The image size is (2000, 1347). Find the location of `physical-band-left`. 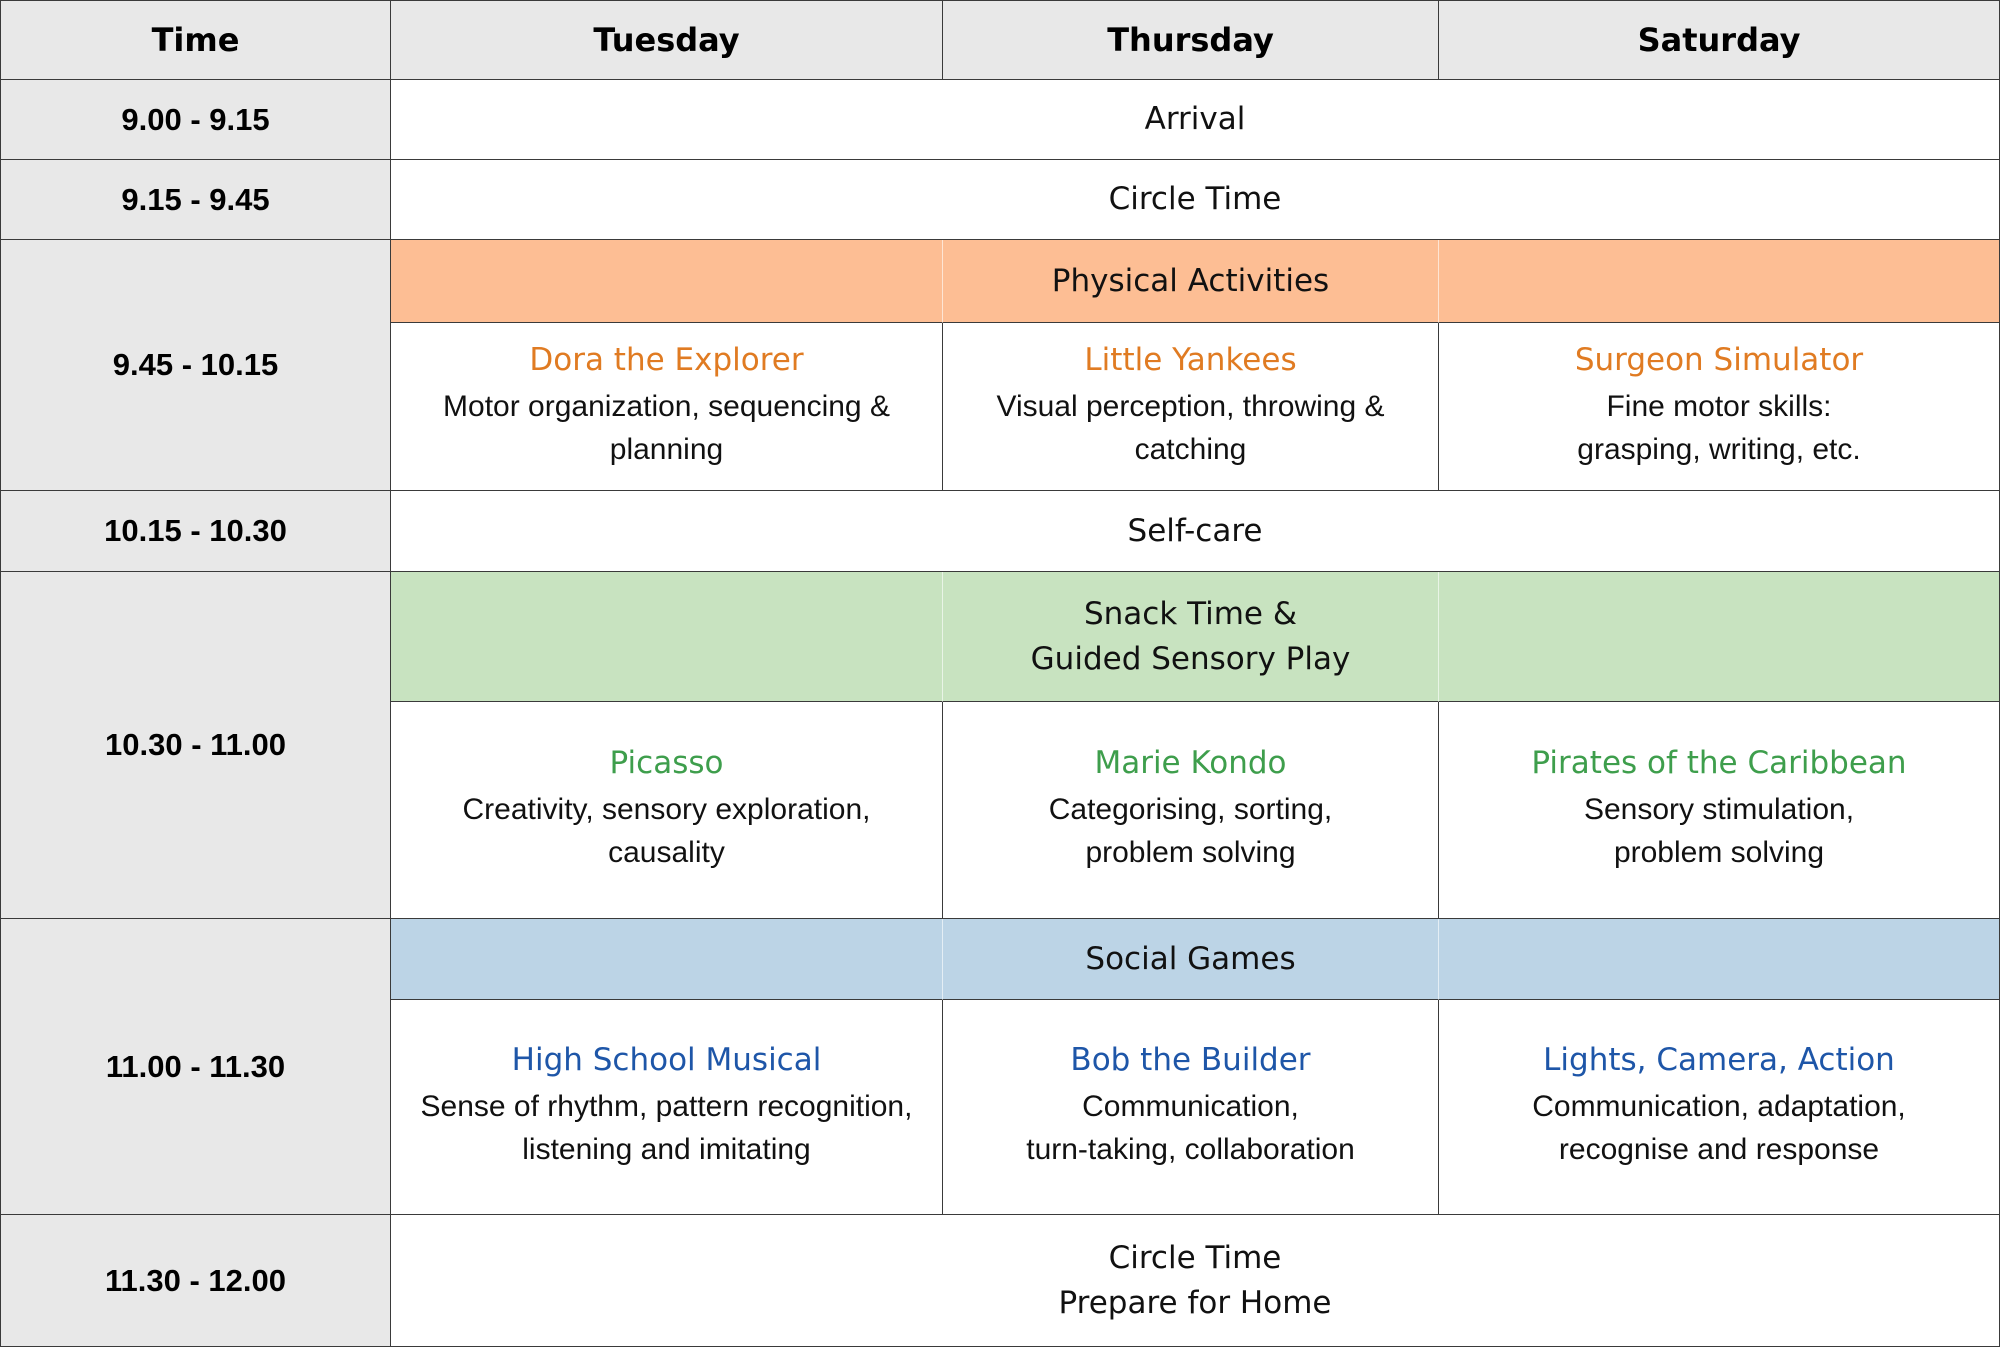

physical-band-left is located at coordinates (667, 281).